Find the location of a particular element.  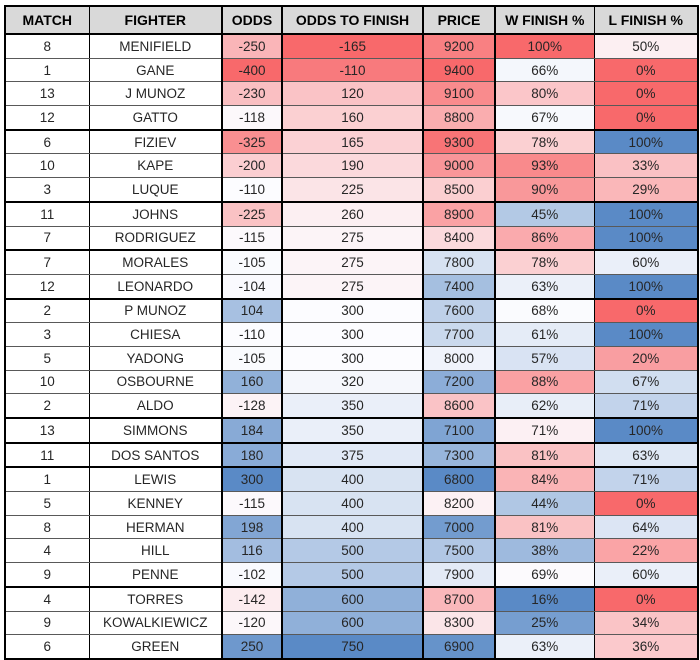

price-cell: 9000 is located at coordinates (459, 166).